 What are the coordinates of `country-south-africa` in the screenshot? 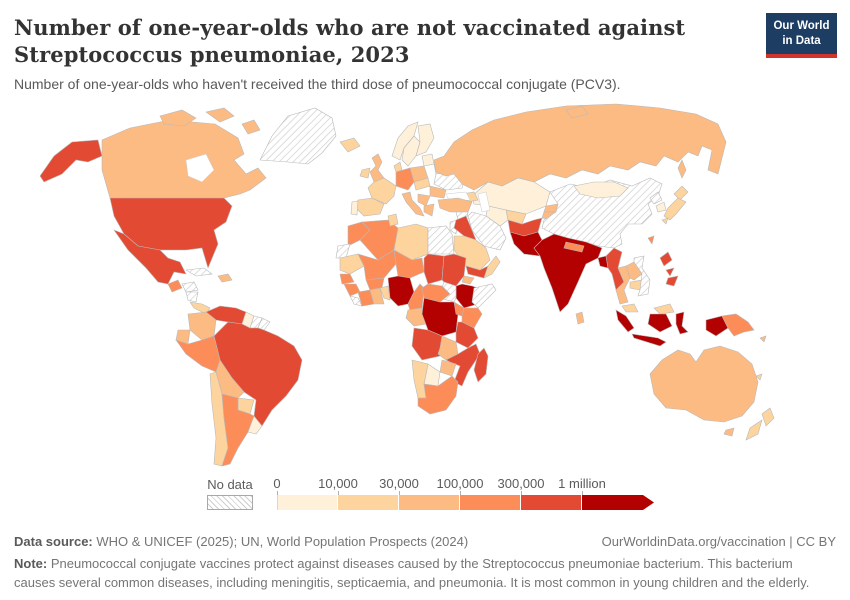 It's located at (438, 395).